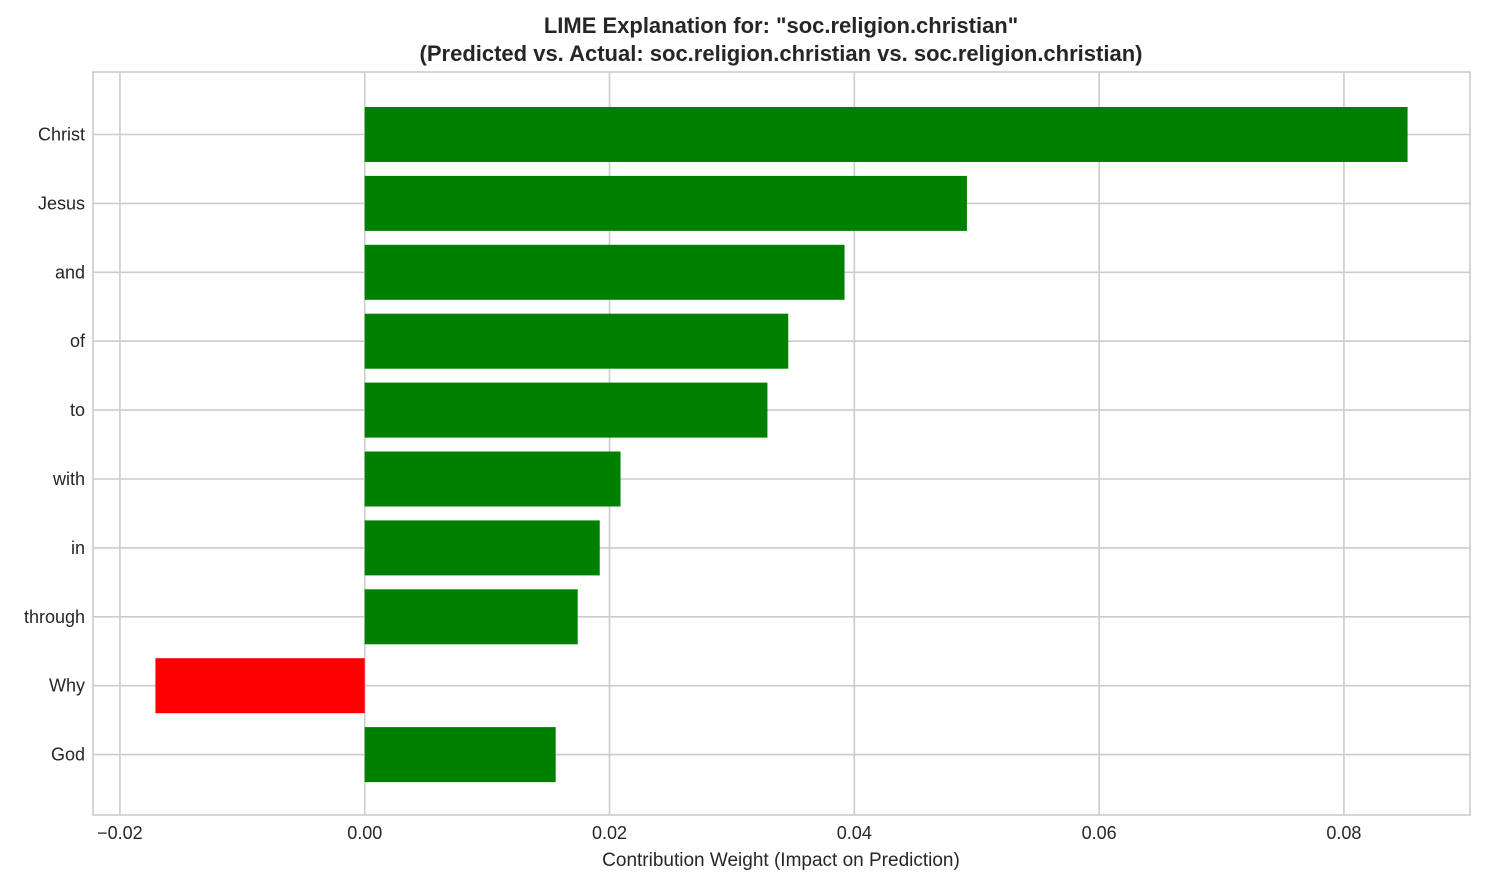 This screenshot has height=884, width=1485. What do you see at coordinates (78, 548) in the screenshot?
I see `y-tick-label: in` at bounding box center [78, 548].